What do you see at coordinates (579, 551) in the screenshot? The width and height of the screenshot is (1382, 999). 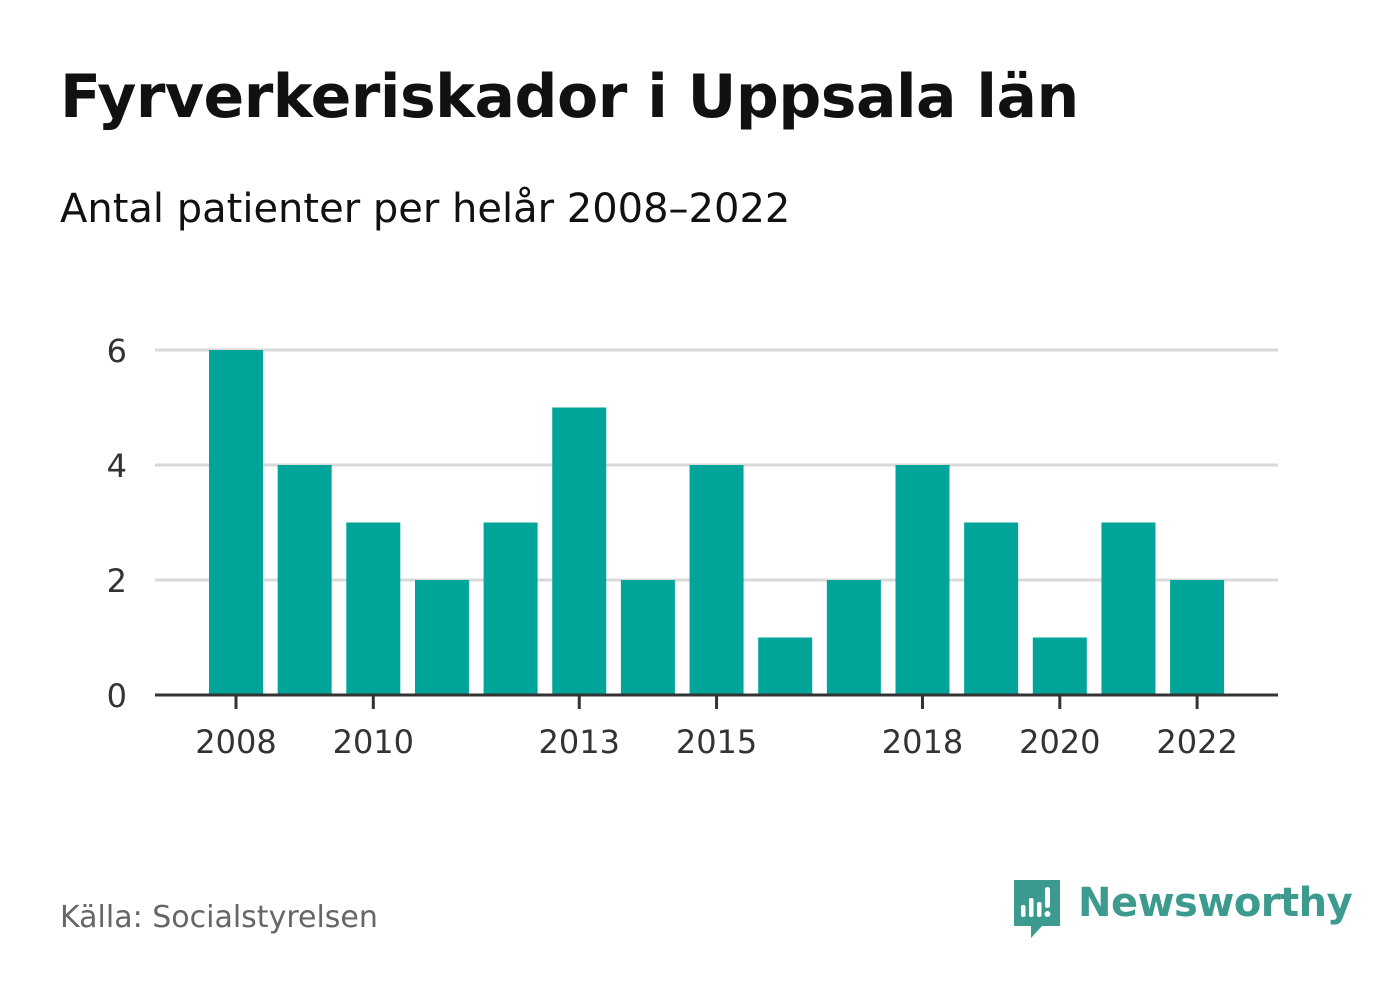 I see `bar-2013` at bounding box center [579, 551].